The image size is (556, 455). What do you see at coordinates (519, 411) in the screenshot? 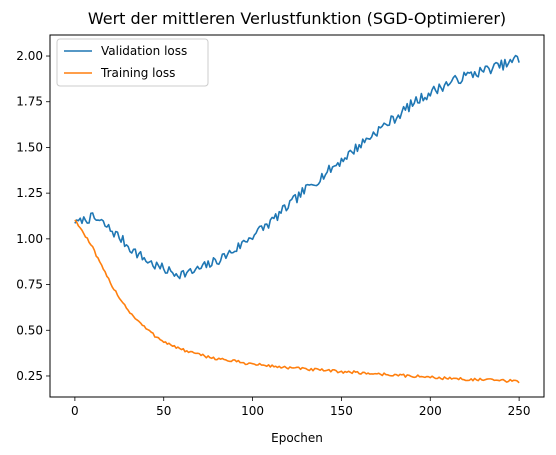
I see `x-tick-label: 250` at bounding box center [519, 411].